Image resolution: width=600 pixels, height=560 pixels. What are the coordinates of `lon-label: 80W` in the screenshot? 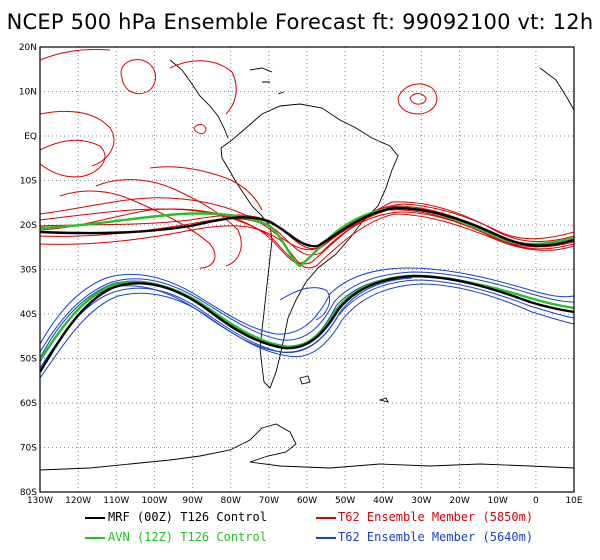 It's located at (231, 501).